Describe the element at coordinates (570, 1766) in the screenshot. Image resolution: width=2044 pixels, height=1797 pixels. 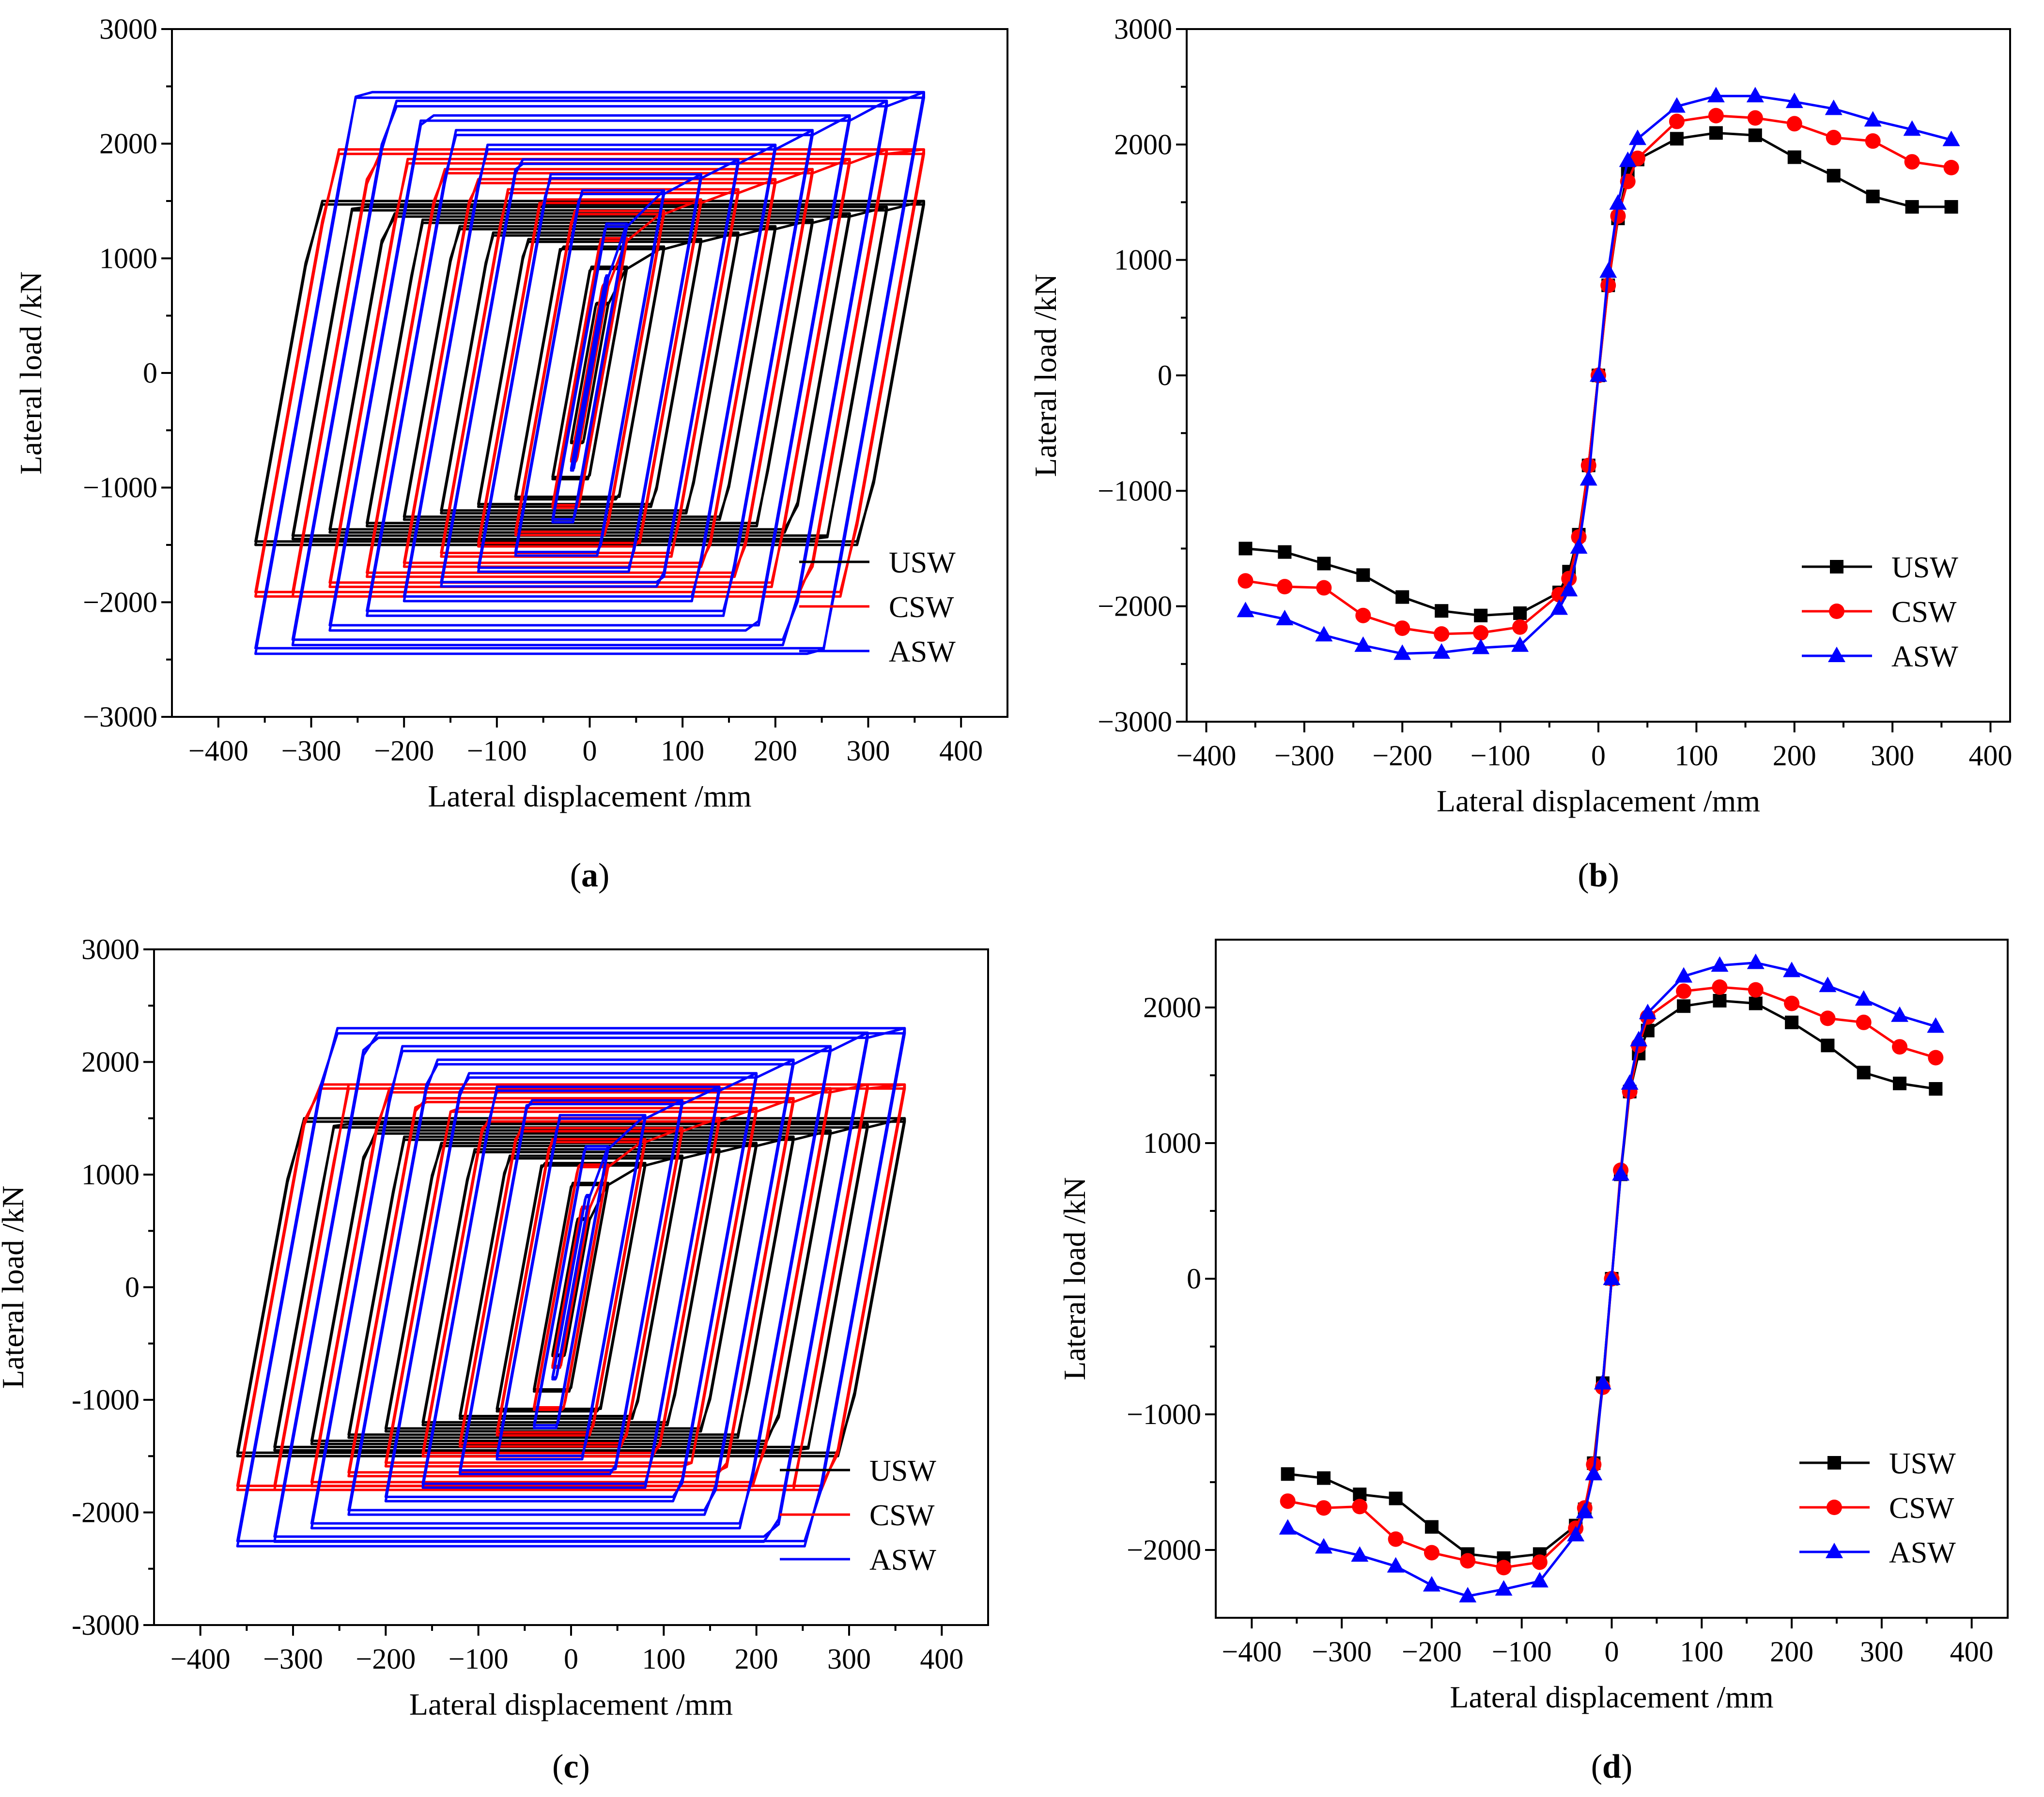
I see `caption-letter: c` at that location.